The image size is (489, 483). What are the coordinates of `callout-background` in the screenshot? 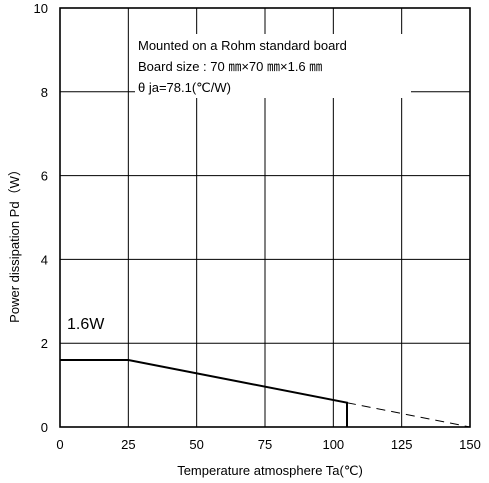 It's located at (87, 324).